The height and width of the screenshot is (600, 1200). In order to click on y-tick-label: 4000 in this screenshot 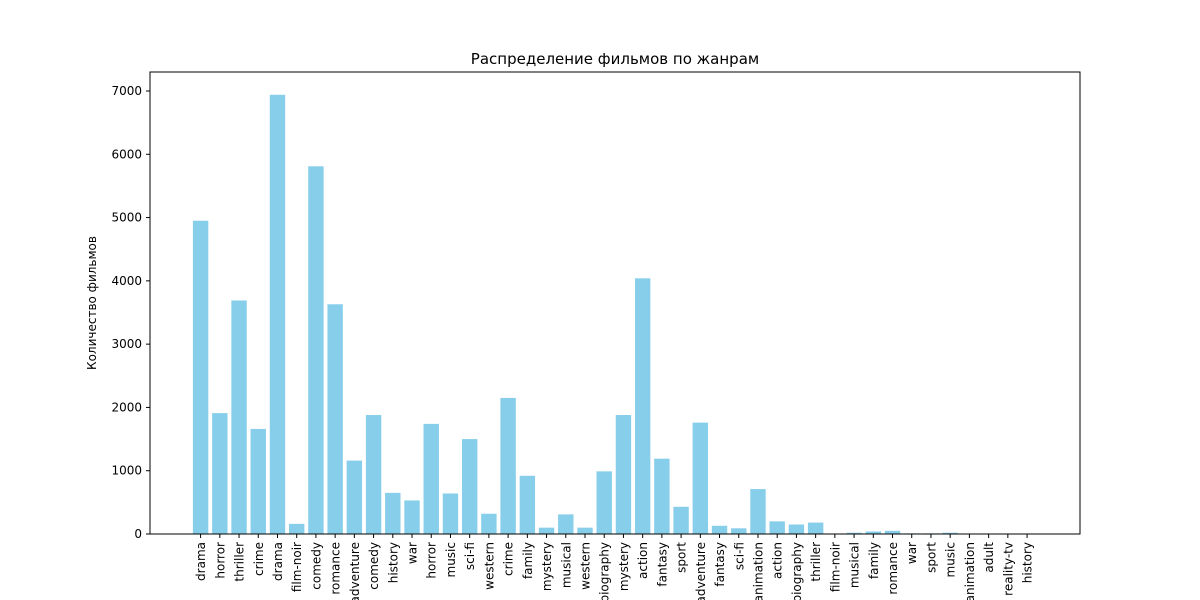, I will do `click(126, 281)`.